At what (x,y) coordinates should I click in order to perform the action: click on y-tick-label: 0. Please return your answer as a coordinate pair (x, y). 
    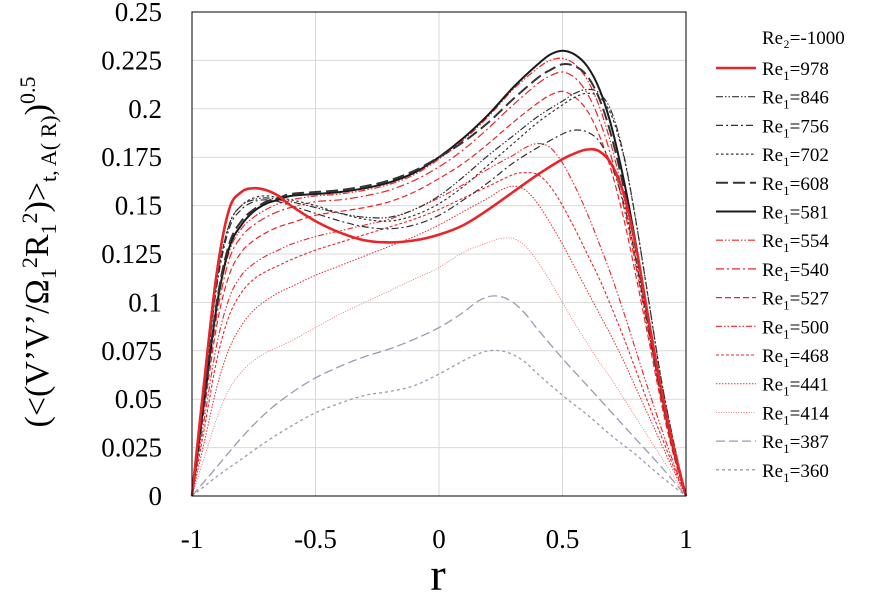
    Looking at the image, I should click on (156, 496).